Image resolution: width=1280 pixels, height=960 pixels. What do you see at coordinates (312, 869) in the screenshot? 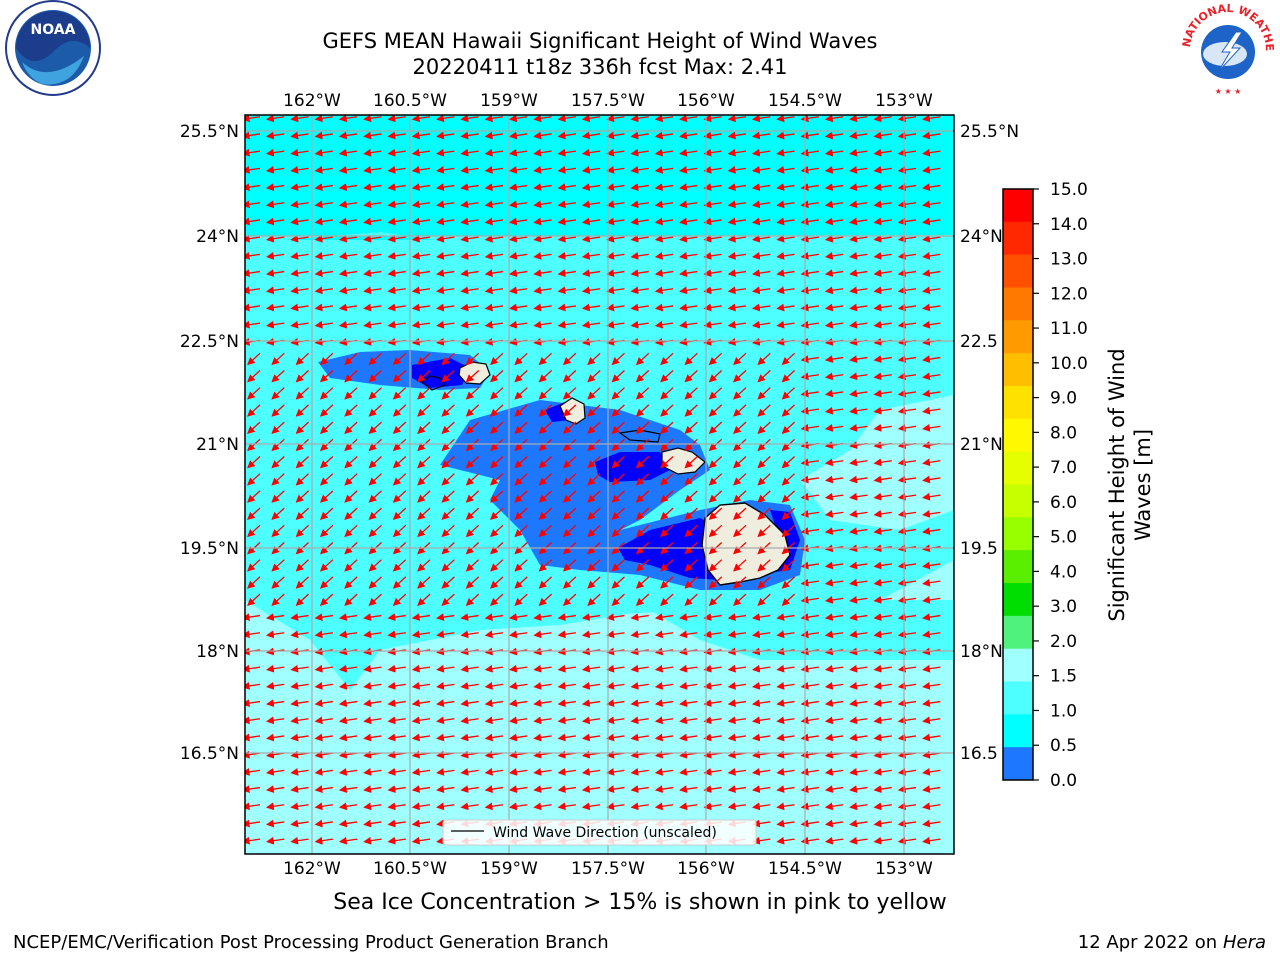
I see `lon-label-bottom: 162°W` at bounding box center [312, 869].